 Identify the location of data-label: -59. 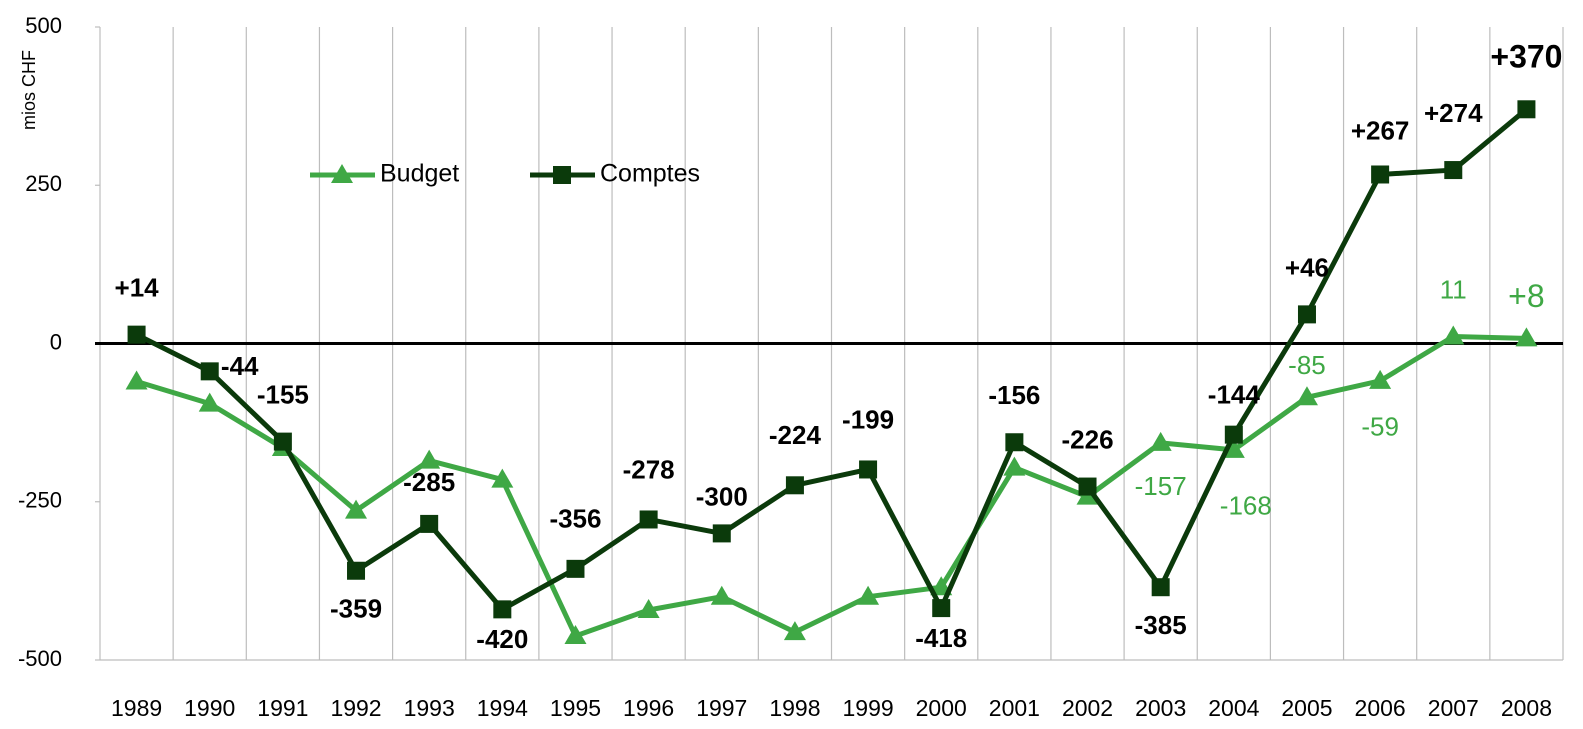
(1380, 427).